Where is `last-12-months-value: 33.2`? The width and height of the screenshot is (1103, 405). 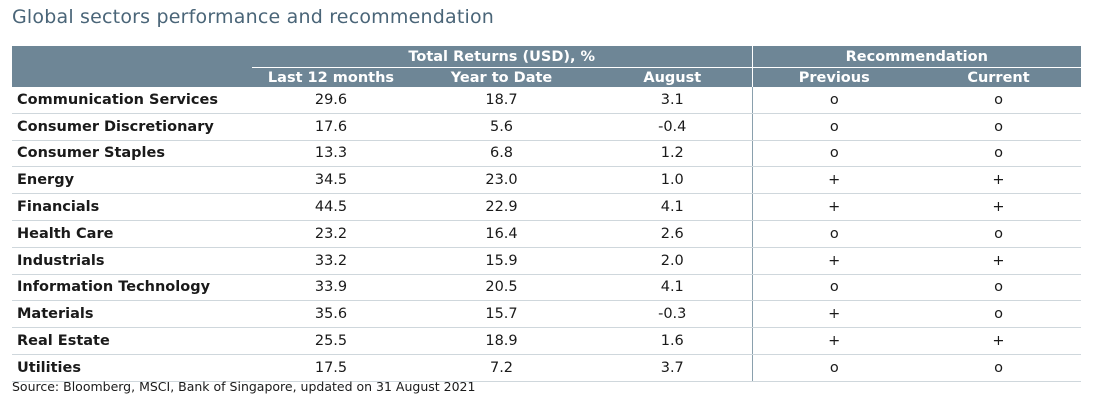 last-12-months-value: 33.2 is located at coordinates (331, 261).